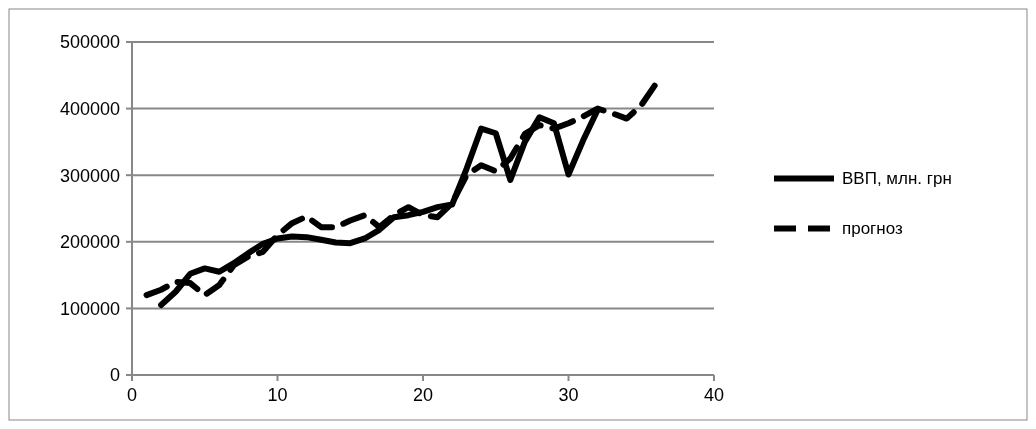 This screenshot has height=429, width=1036. Describe the element at coordinates (714, 395) in the screenshot. I see `x-tick-label: 40` at that location.